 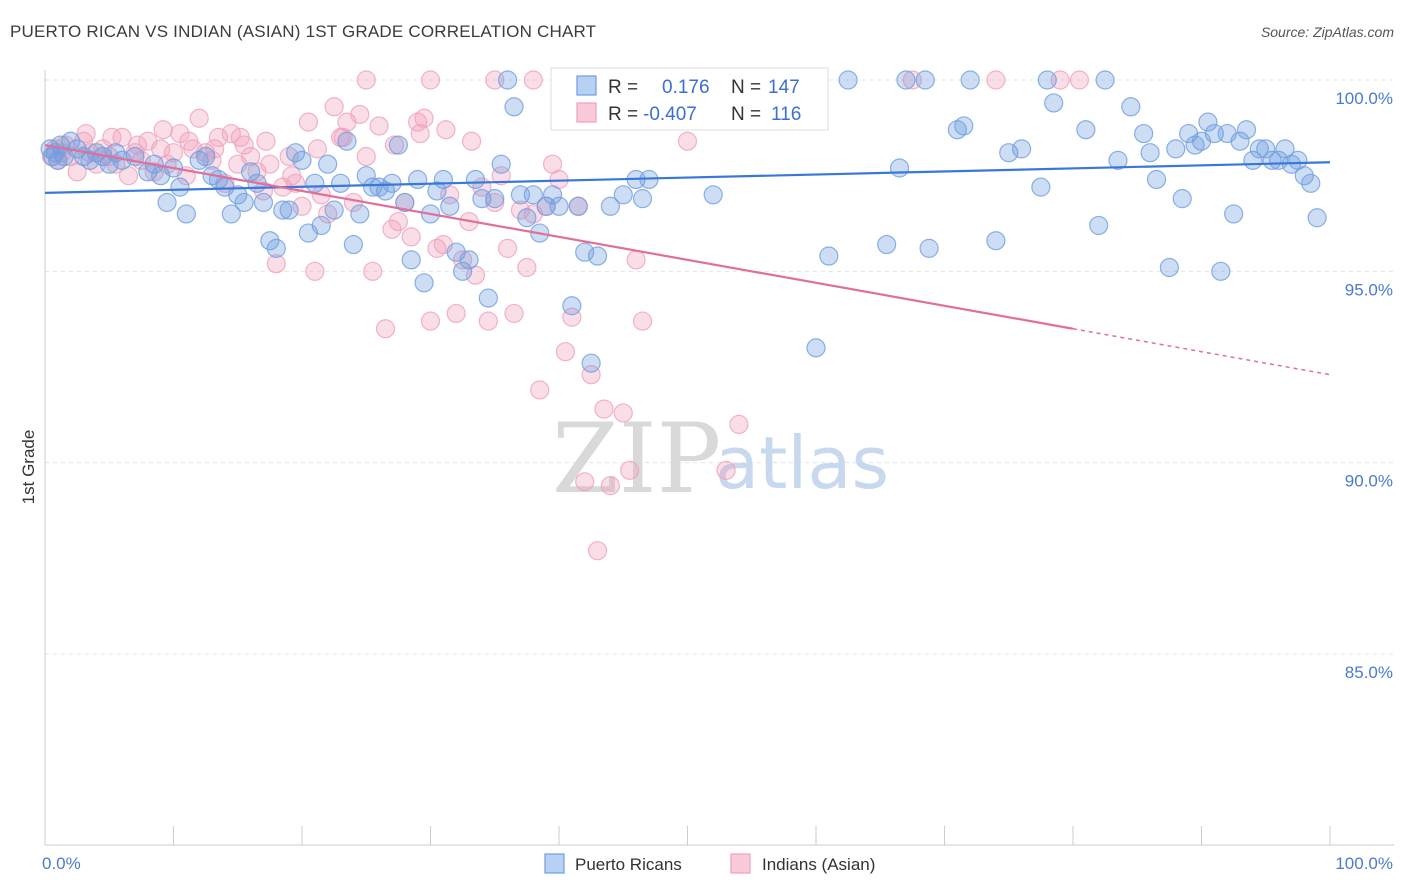 What do you see at coordinates (28, 467) in the screenshot?
I see `y-axis-label: 1st Grade` at bounding box center [28, 467].